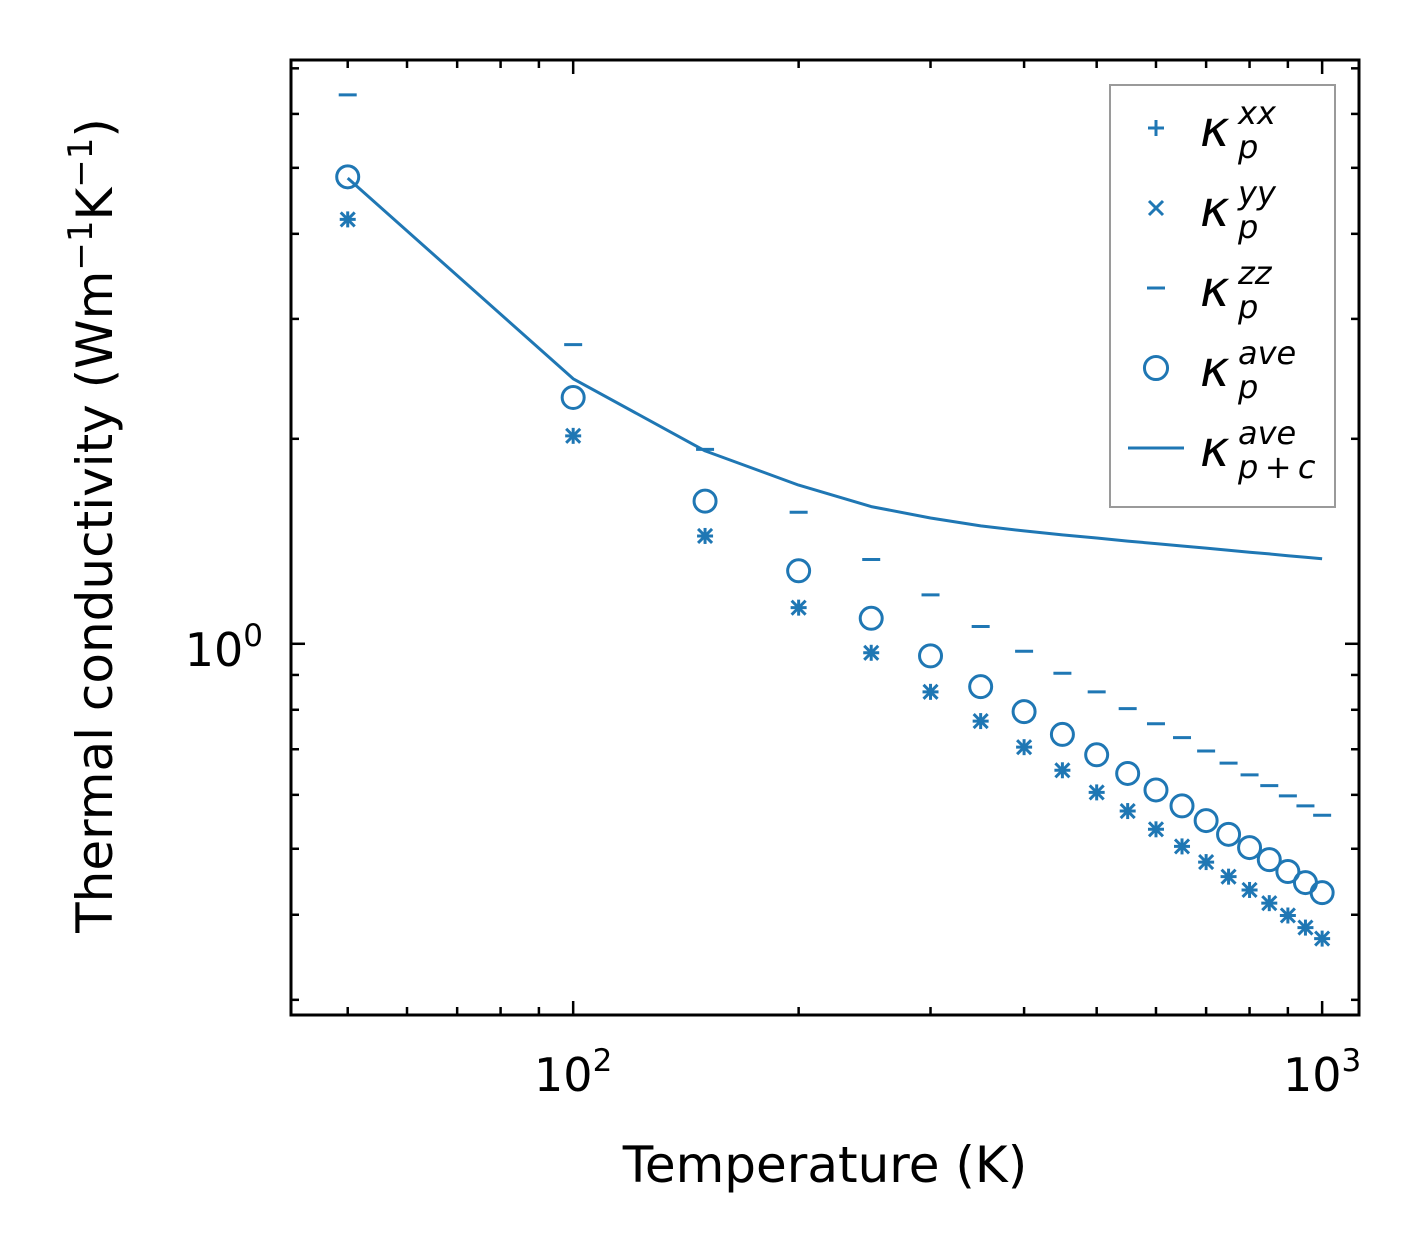 Image resolution: width=1421 pixels, height=1254 pixels. What do you see at coordinates (824, 1165) in the screenshot?
I see `x-axis-title: Temperature (K)` at bounding box center [824, 1165].